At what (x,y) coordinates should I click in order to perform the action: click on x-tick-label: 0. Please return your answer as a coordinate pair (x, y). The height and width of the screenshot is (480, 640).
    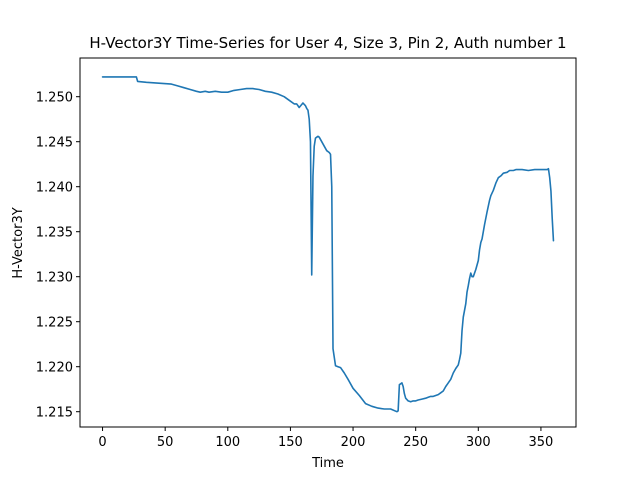
    Looking at the image, I should click on (102, 442).